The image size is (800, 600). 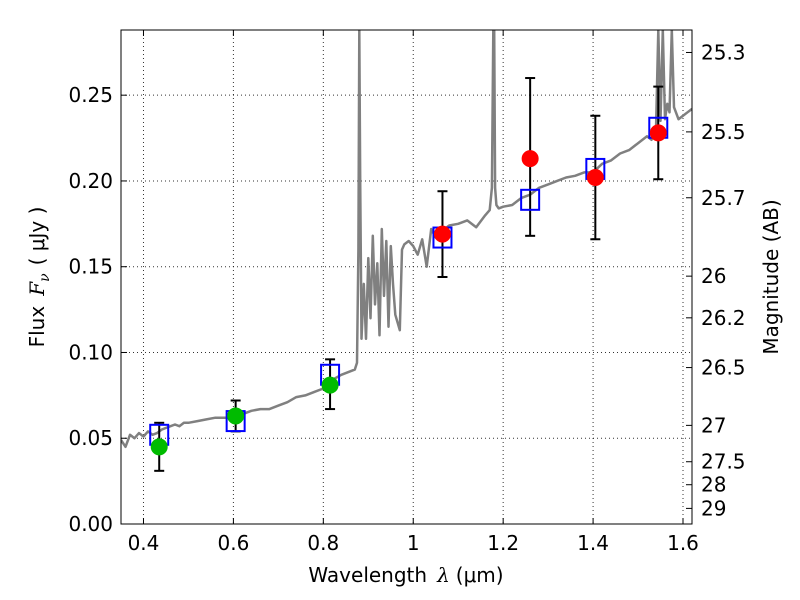 What do you see at coordinates (144, 543) in the screenshot?
I see `x-tick-label: 0.4` at bounding box center [144, 543].